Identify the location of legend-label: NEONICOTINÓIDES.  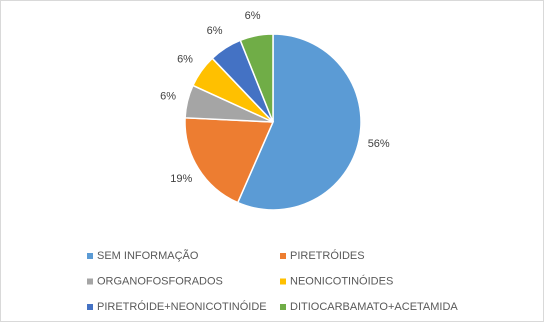
(341, 280).